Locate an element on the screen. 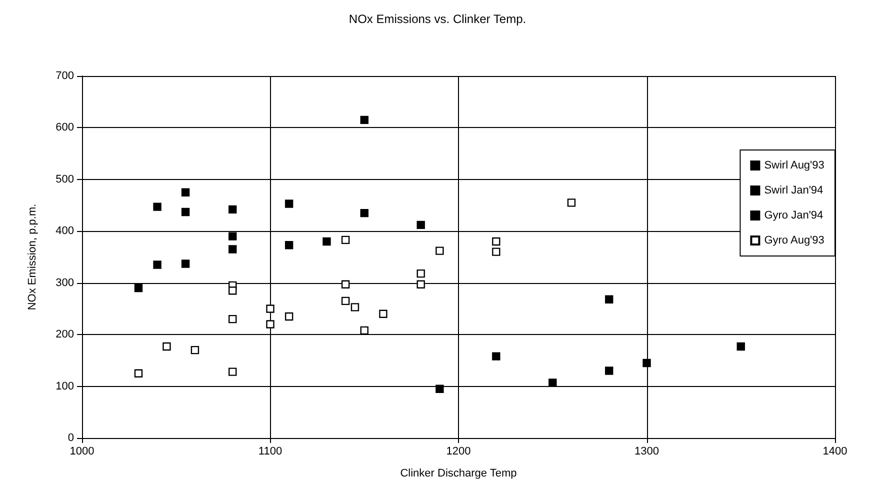 Image resolution: width=875 pixels, height=502 pixels. legend-label: Swirl Aug'93 is located at coordinates (794, 166).